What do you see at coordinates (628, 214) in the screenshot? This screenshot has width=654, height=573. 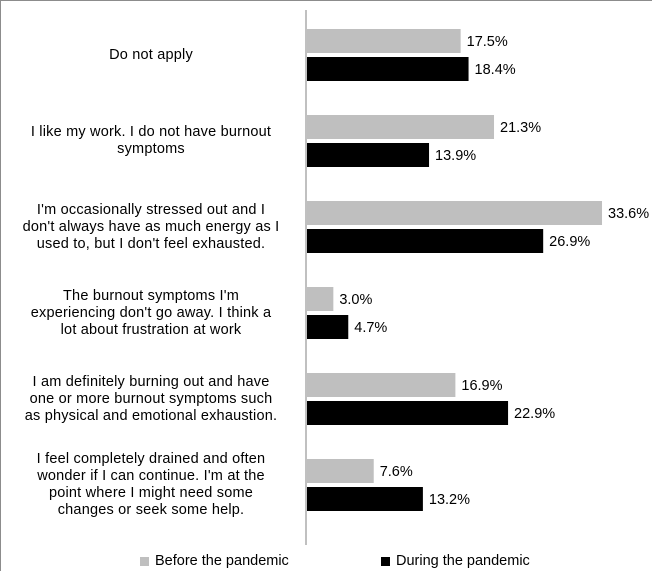 I see `value-label-before-2: 33.6%` at bounding box center [628, 214].